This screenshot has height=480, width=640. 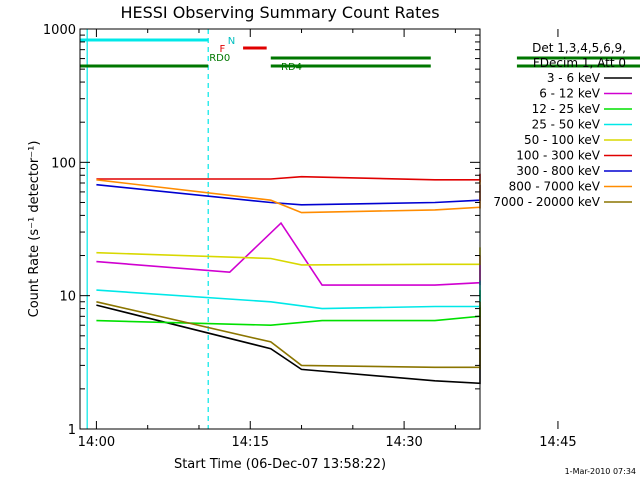 What do you see at coordinates (555, 187) in the screenshot?
I see `legend-entry-label: 800 - 7000 keV` at bounding box center [555, 187].